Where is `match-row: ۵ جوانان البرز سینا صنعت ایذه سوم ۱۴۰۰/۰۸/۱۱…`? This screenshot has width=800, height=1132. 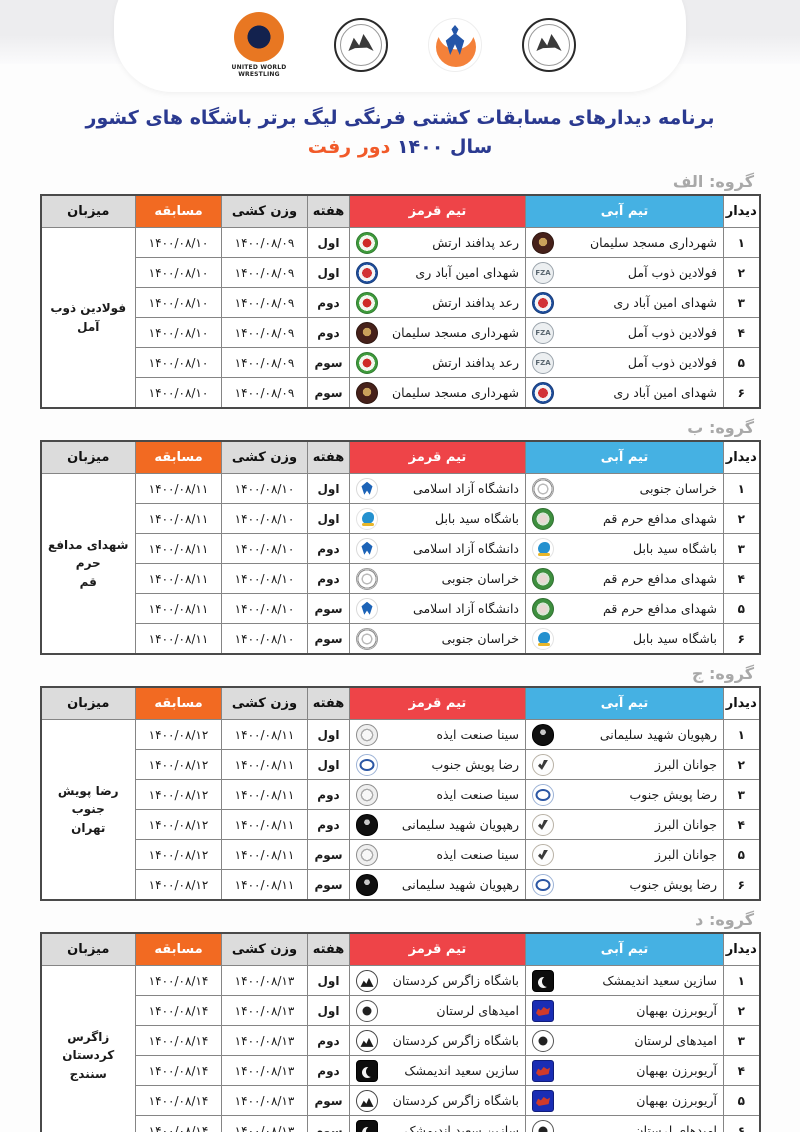 match-row: ۵ جوانان البرز سینا صنعت ایذه سوم ۱۴۰۰/۰۸/۱۱… is located at coordinates (400, 855).